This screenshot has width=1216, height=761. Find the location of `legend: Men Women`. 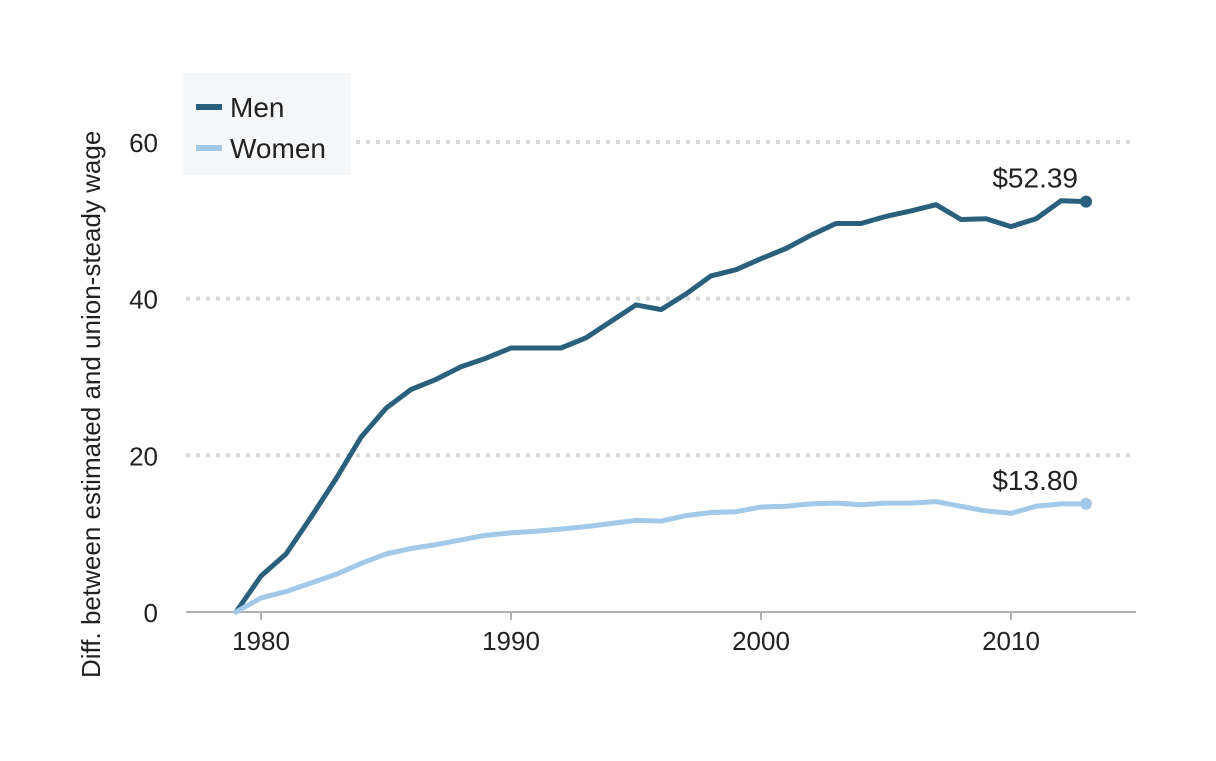

legend: Men Women is located at coordinates (267, 124).